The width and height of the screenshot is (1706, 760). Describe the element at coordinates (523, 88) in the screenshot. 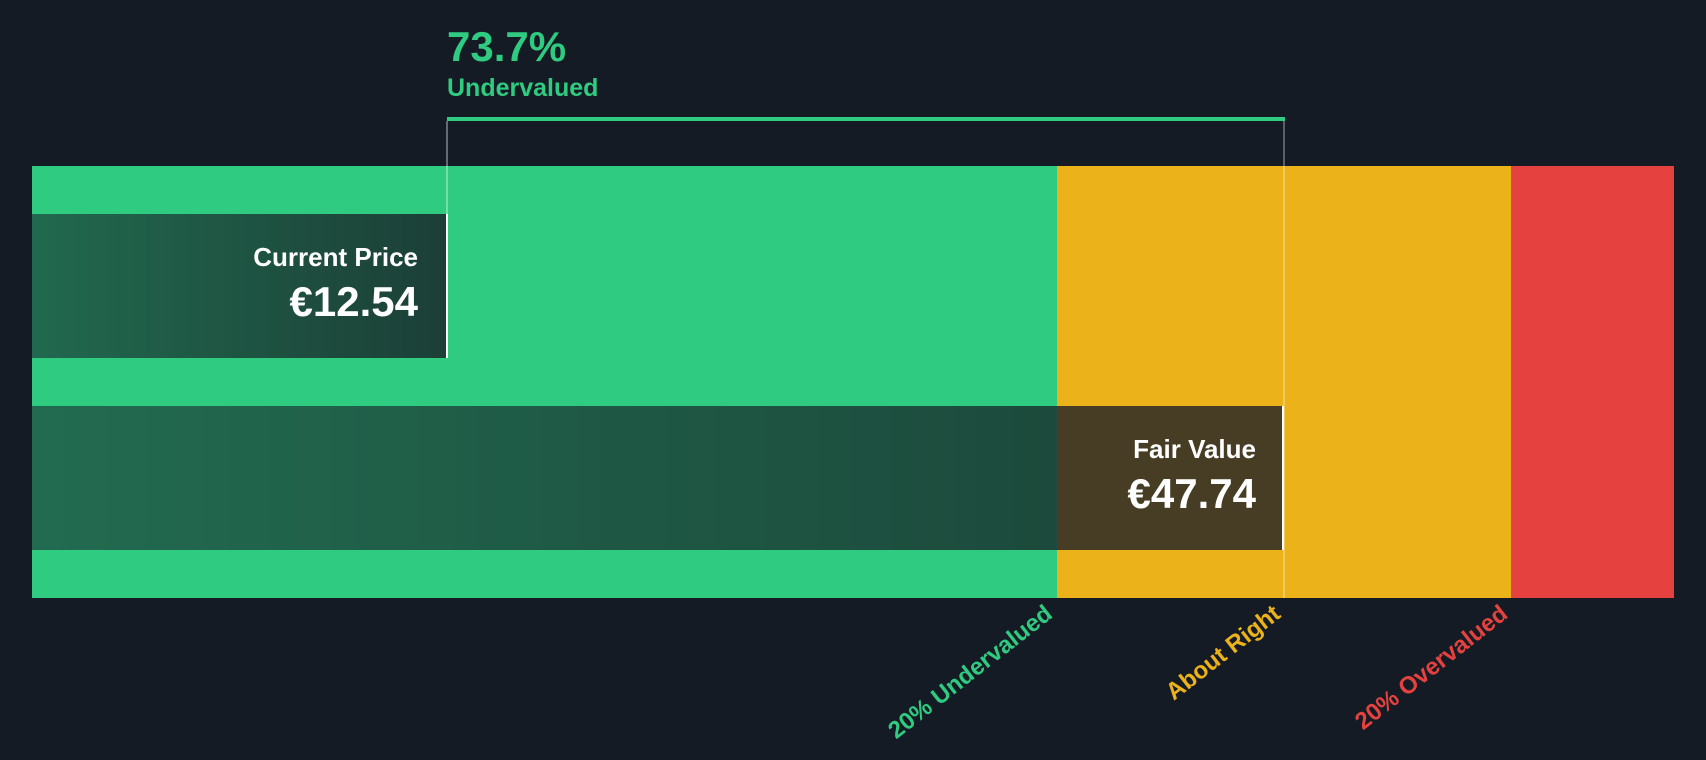

I see `discount-label: Undervalued` at that location.